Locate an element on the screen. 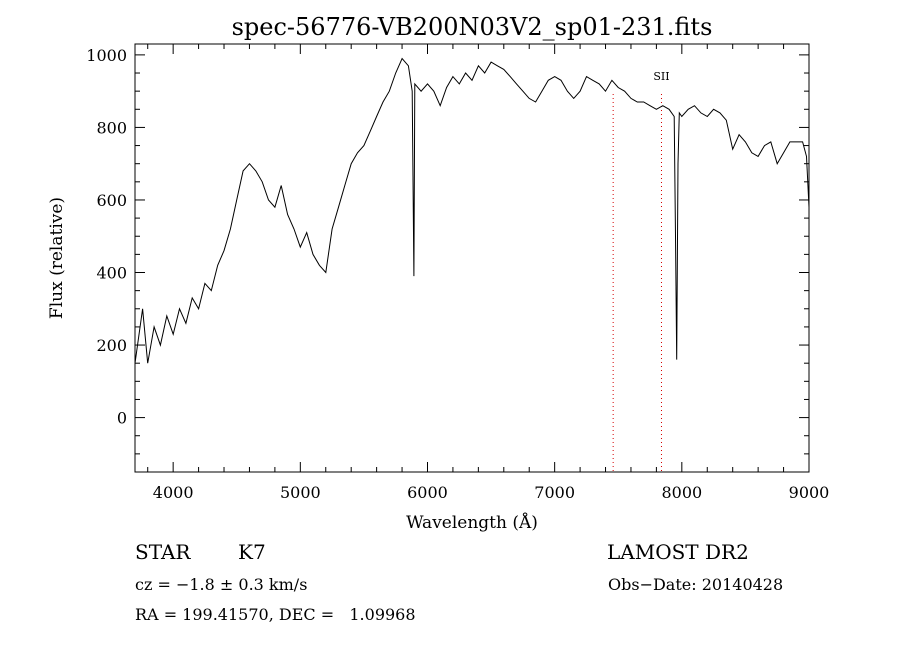 The height and width of the screenshot is (650, 900). y-tick-label: 1000 is located at coordinates (106, 55).